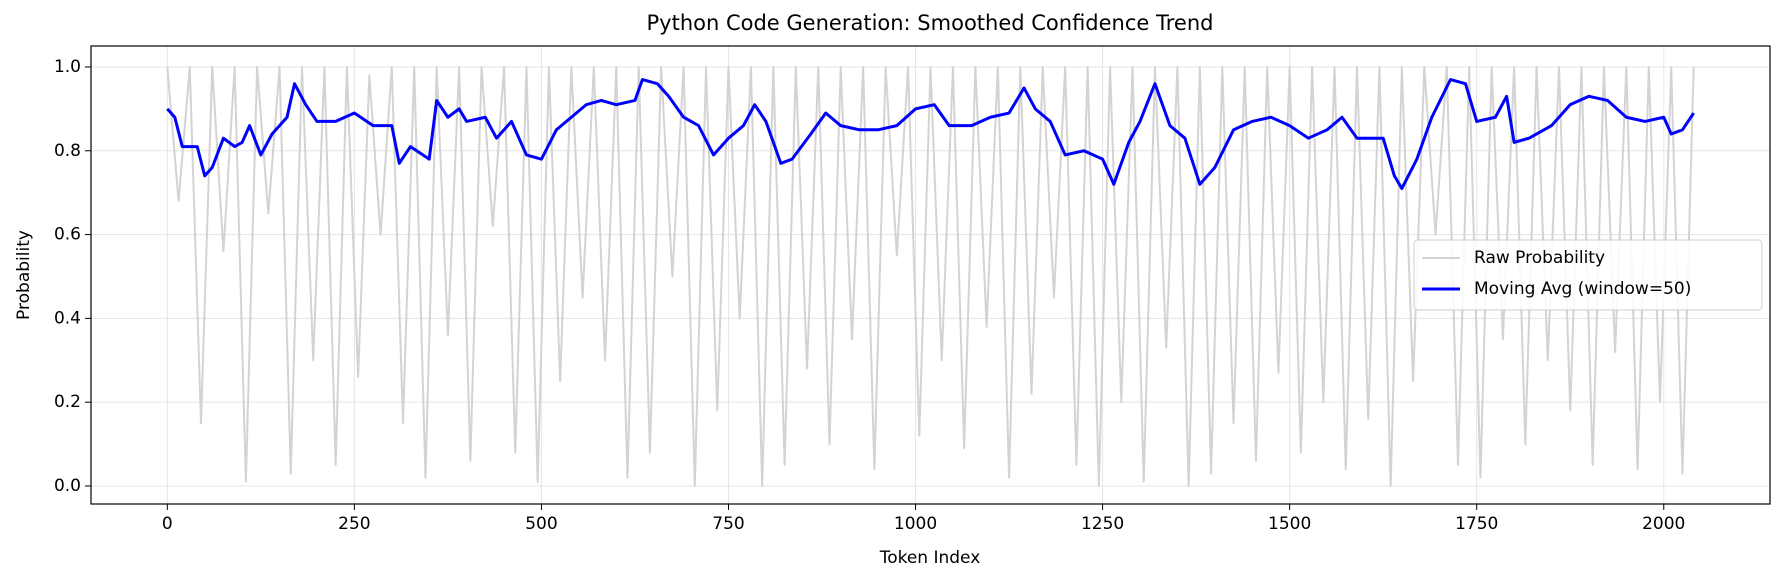  Describe the element at coordinates (728, 524) in the screenshot. I see `x-tick-label: 750` at that location.